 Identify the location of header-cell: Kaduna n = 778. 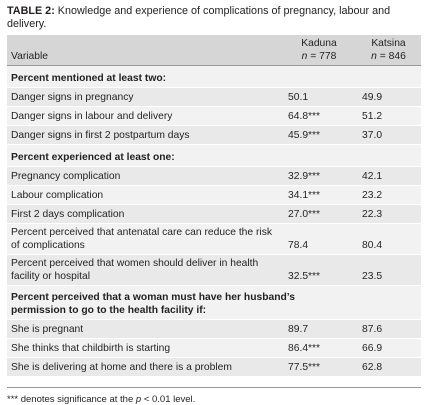
(319, 50).